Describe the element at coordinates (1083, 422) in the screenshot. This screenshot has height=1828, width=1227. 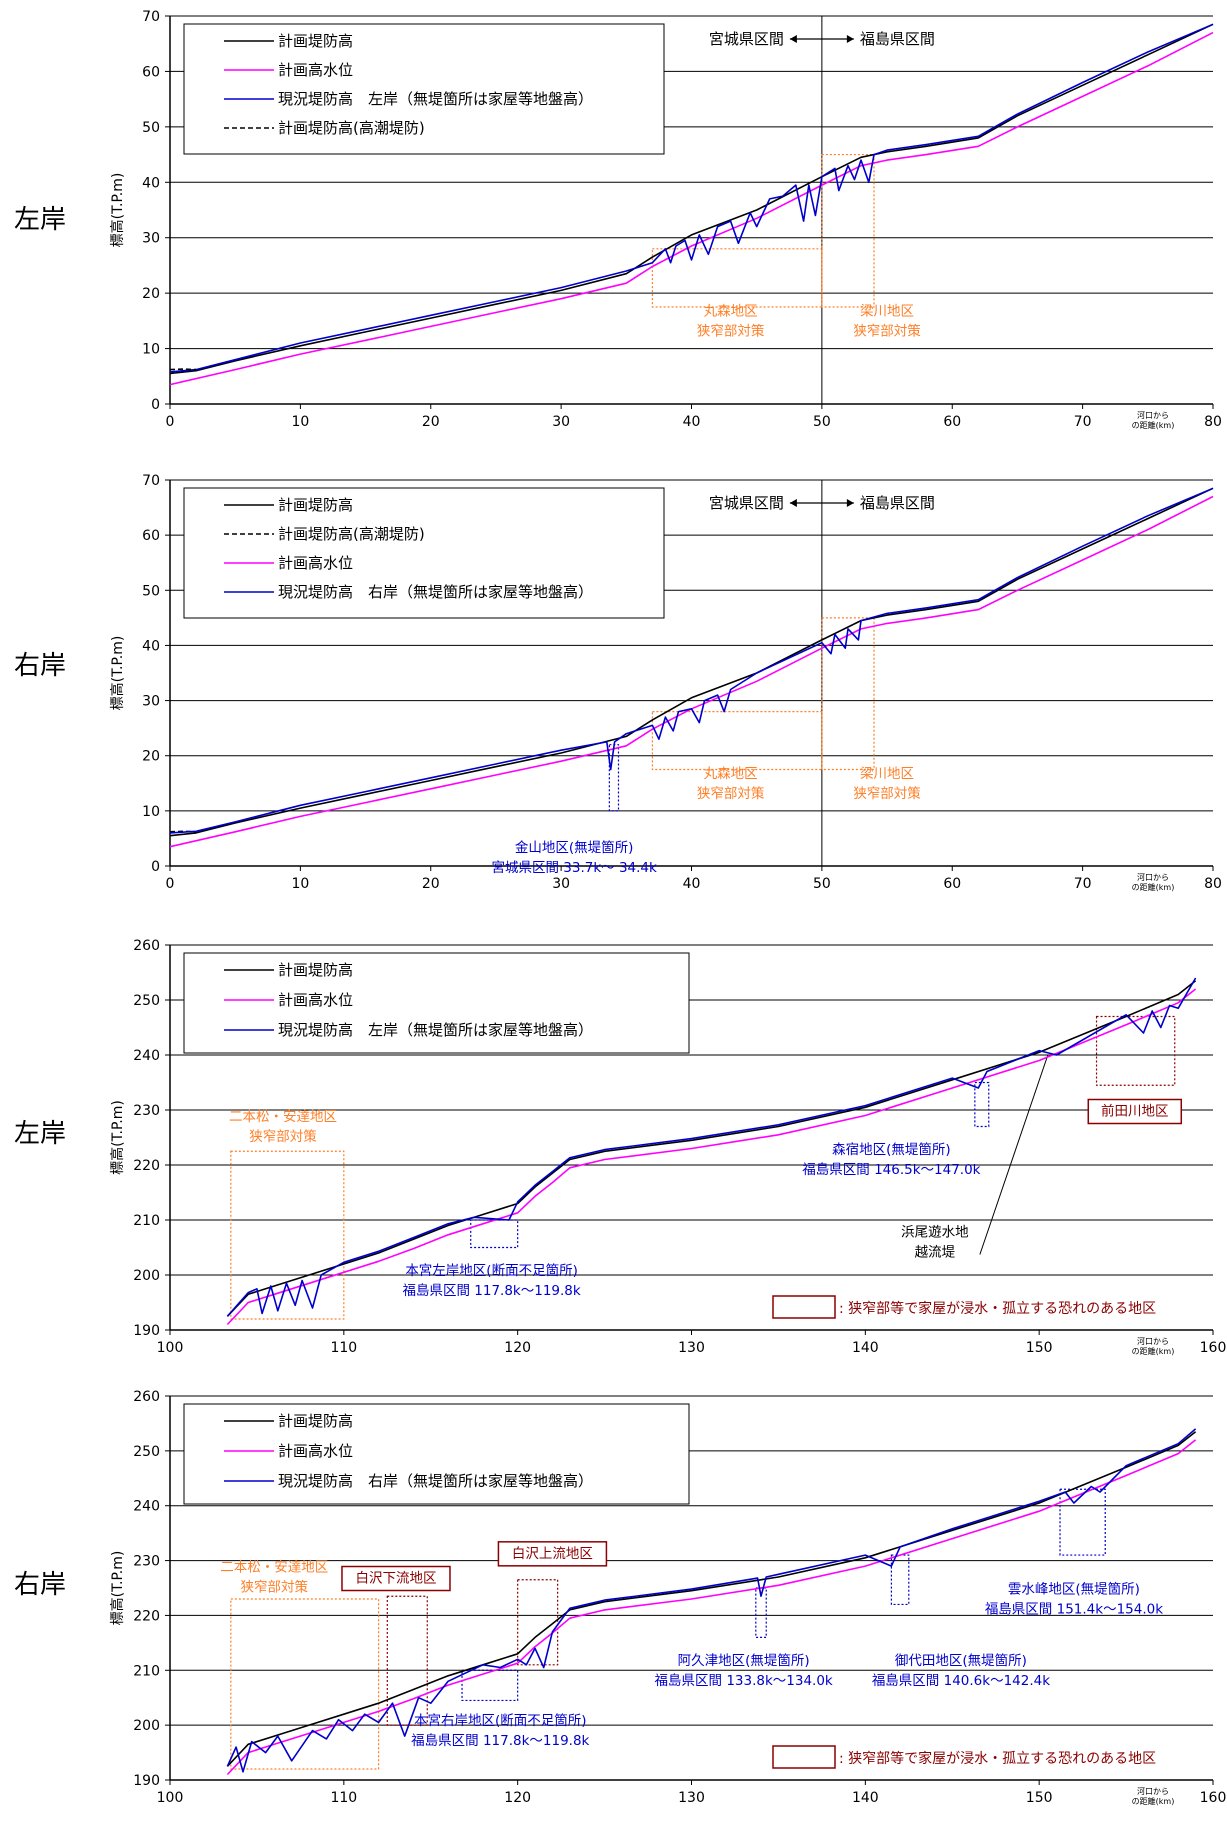
I see `x-tick-label: 70` at that location.